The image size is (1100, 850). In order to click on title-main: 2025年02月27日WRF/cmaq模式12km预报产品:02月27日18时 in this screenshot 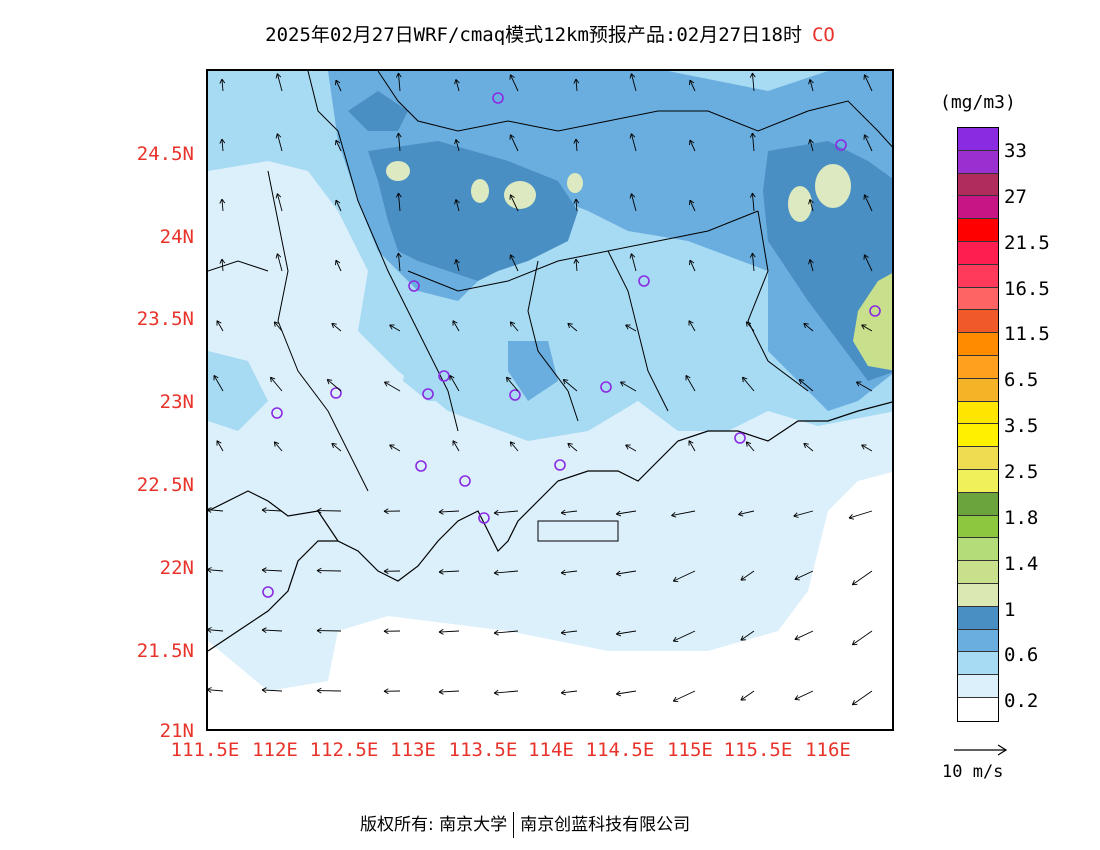, I will do `click(533, 35)`.